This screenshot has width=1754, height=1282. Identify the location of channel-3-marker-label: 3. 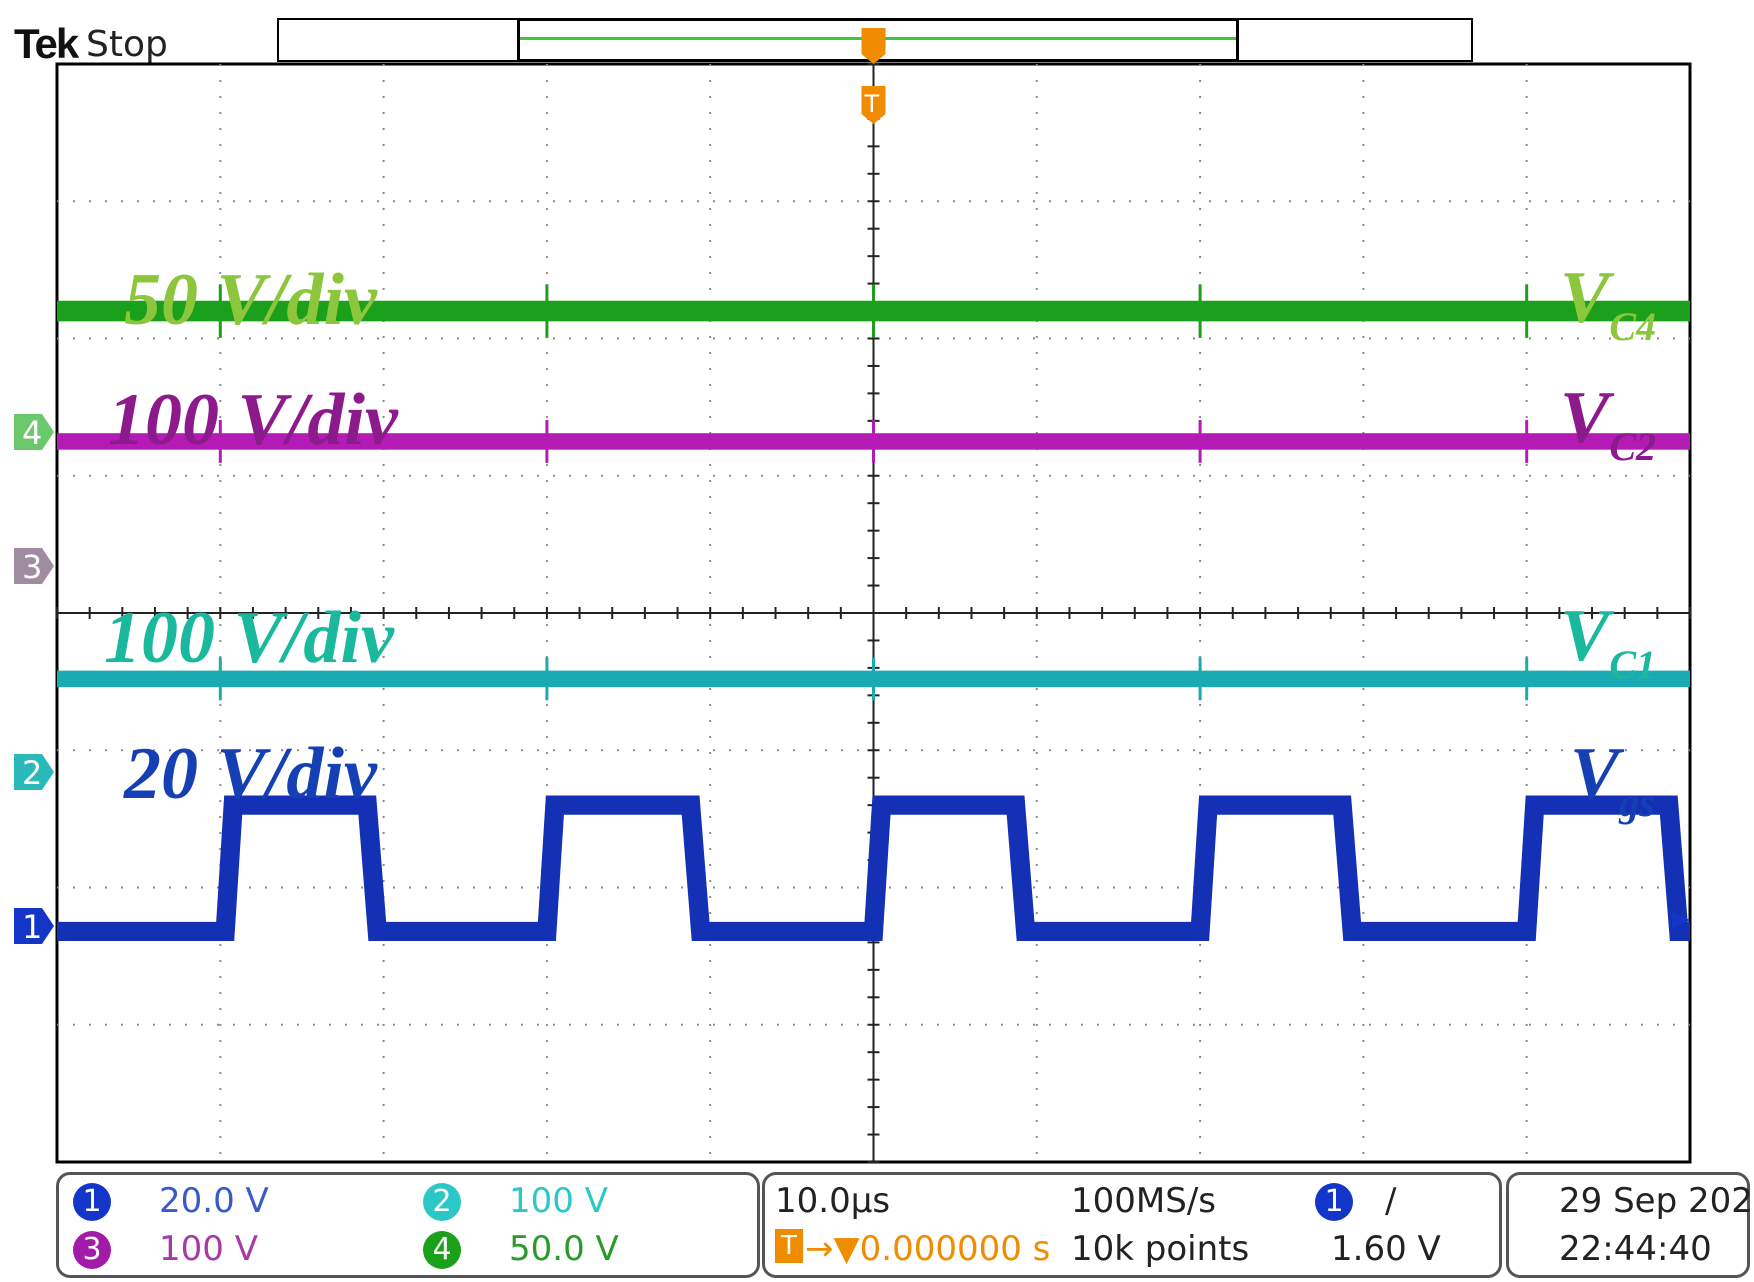
(32, 567).